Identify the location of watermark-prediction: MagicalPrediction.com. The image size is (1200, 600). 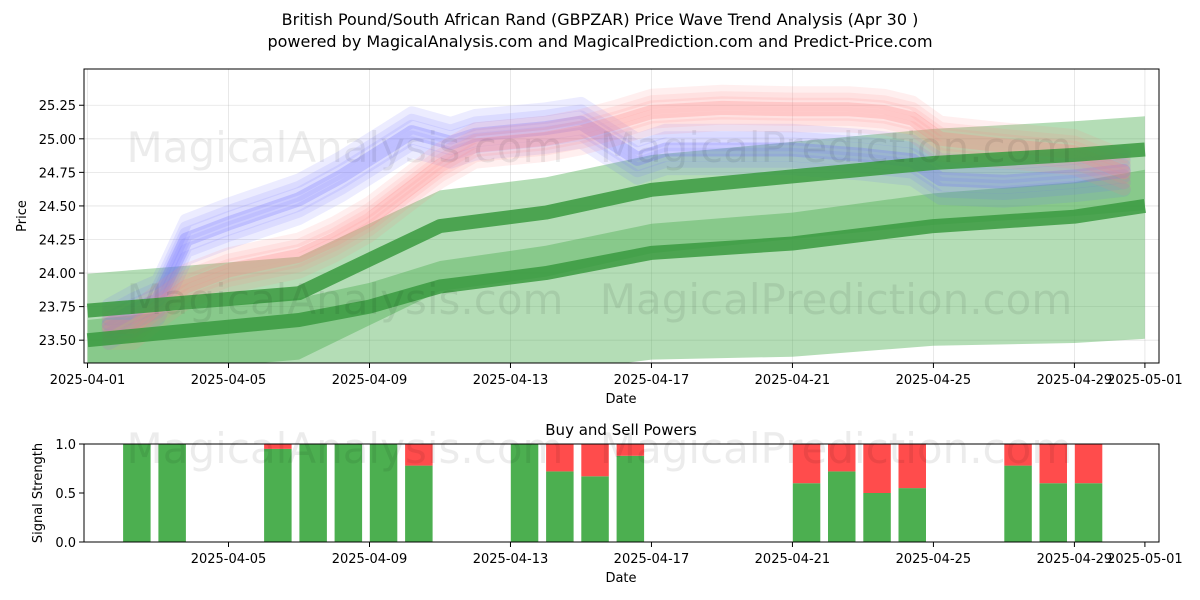
(836, 147).